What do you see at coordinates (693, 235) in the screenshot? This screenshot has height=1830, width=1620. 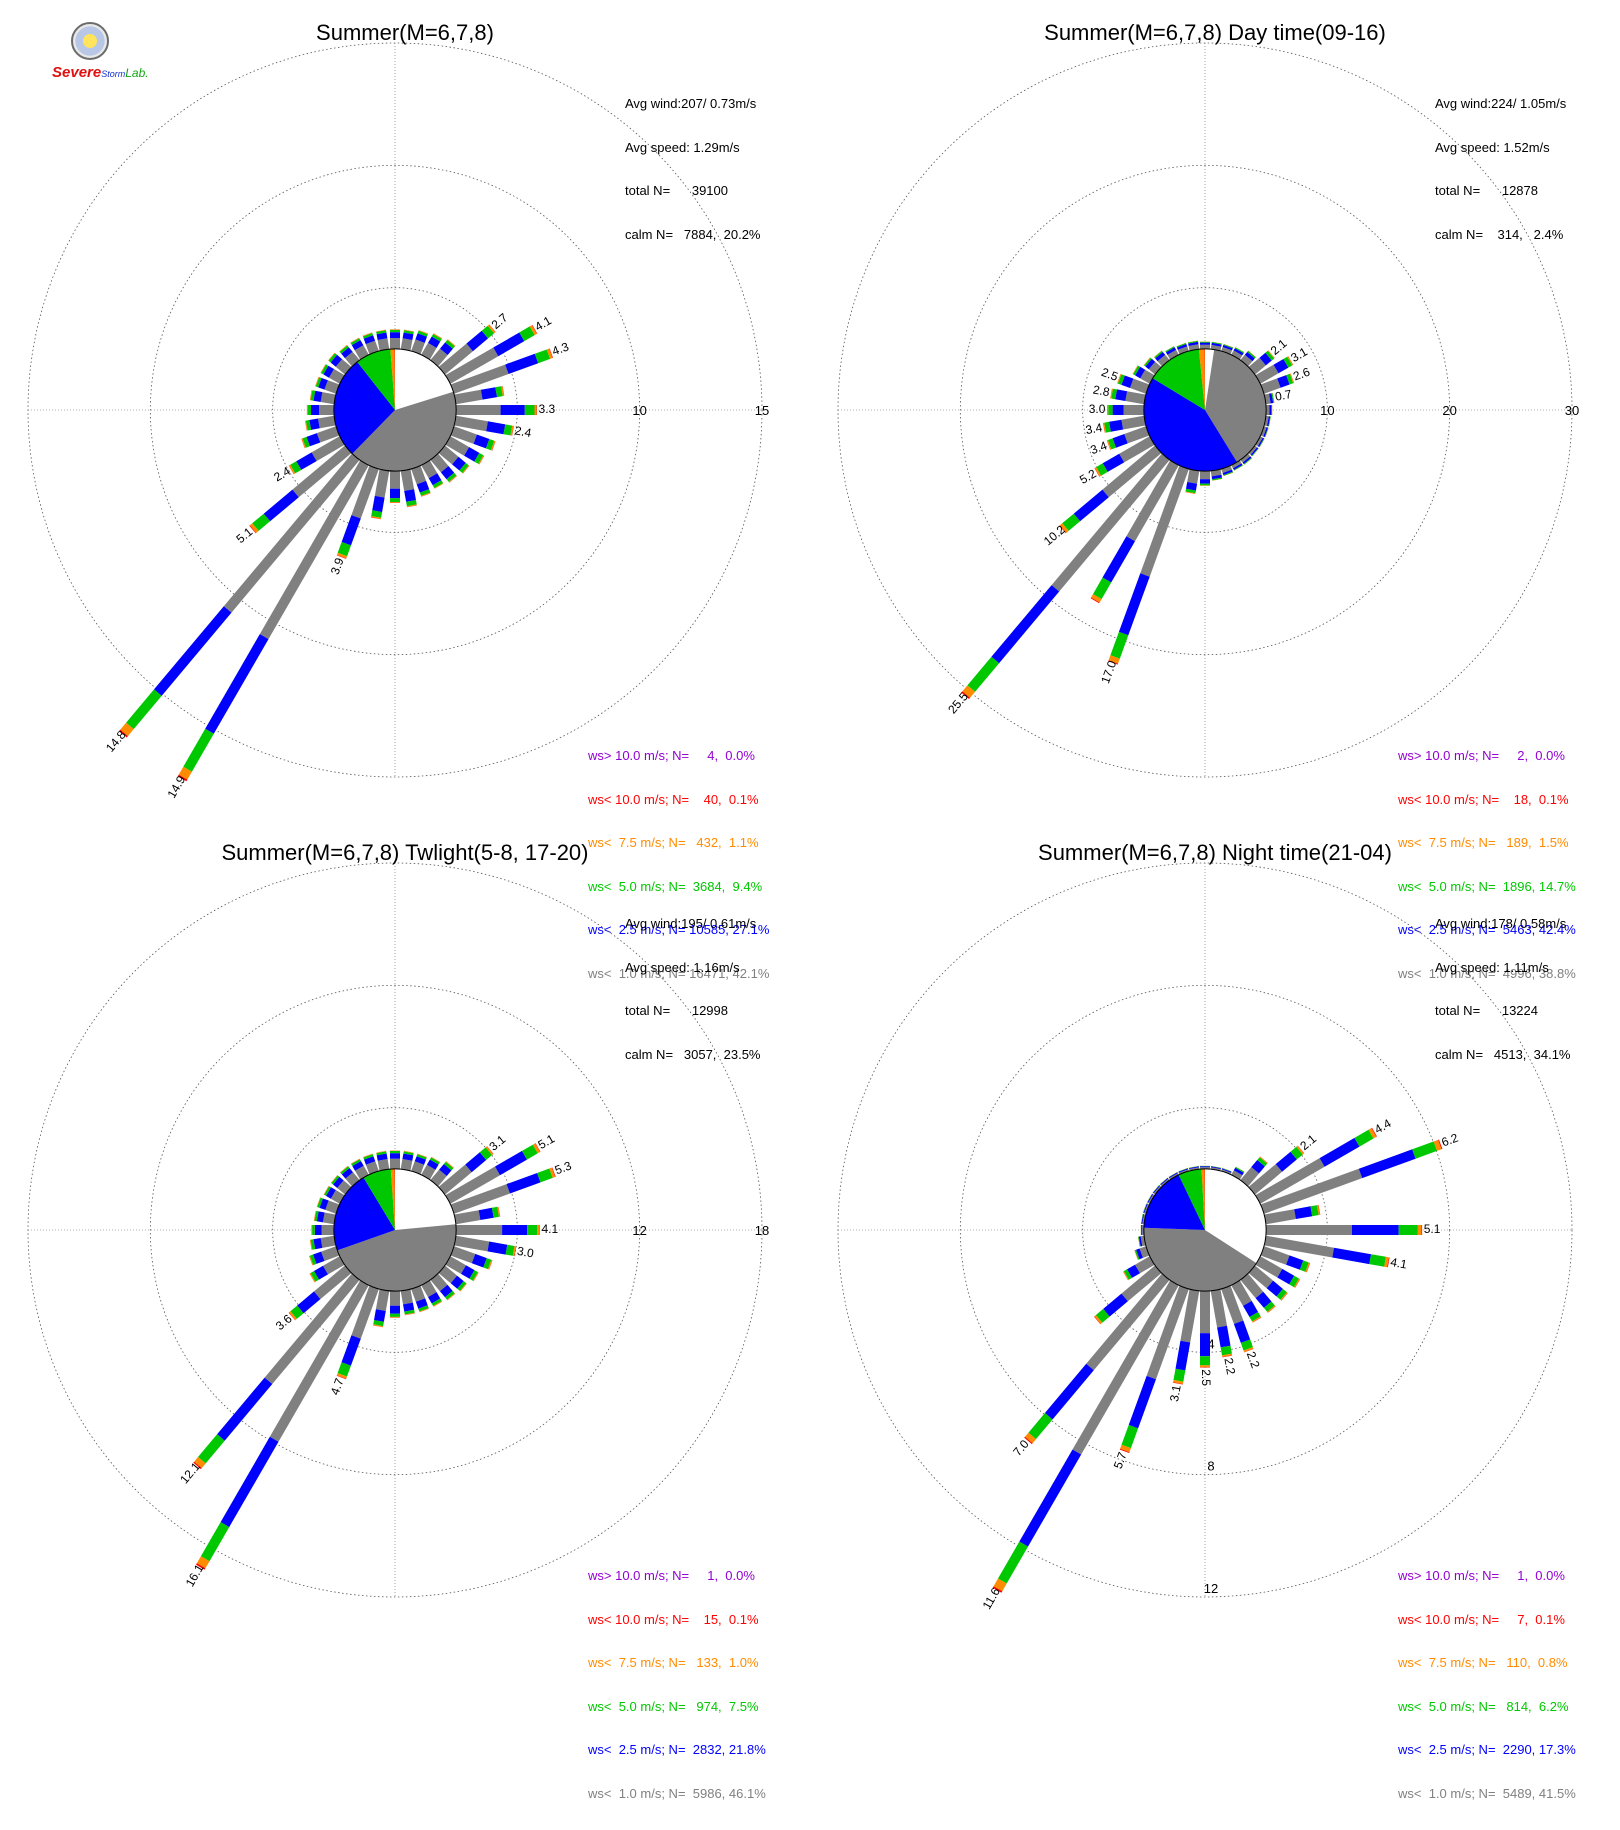 I see `stat-line: calm N= 7884, 20.2%` at bounding box center [693, 235].